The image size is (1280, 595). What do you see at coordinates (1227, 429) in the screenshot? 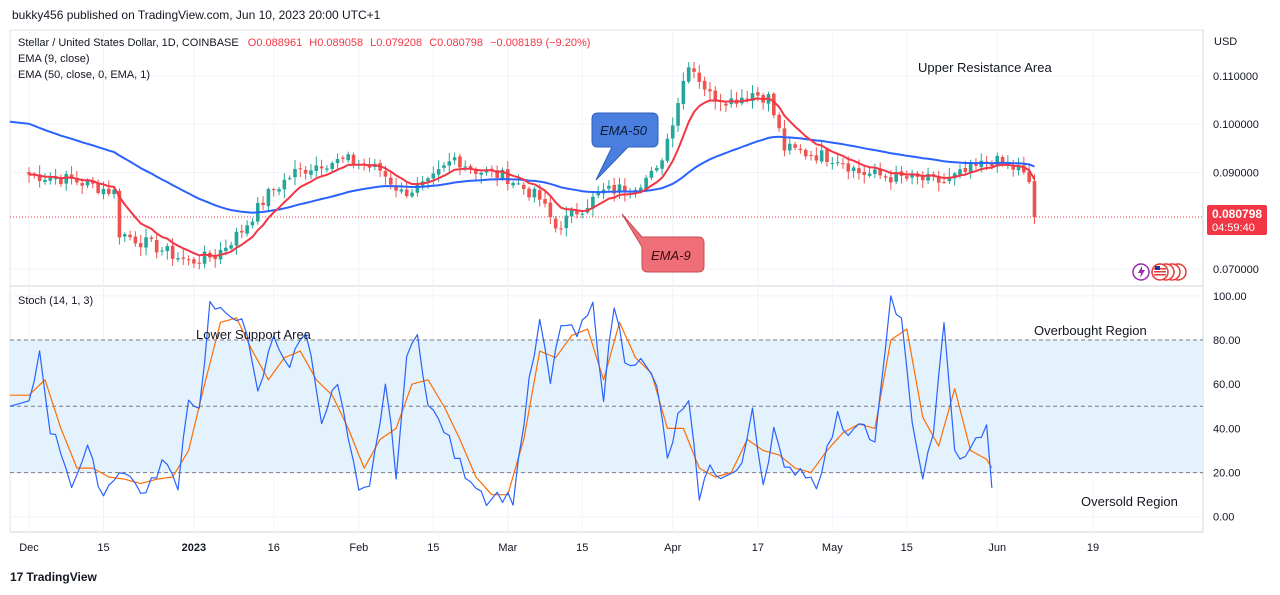
I see `stoch-tick-label: 40.00` at bounding box center [1227, 429].